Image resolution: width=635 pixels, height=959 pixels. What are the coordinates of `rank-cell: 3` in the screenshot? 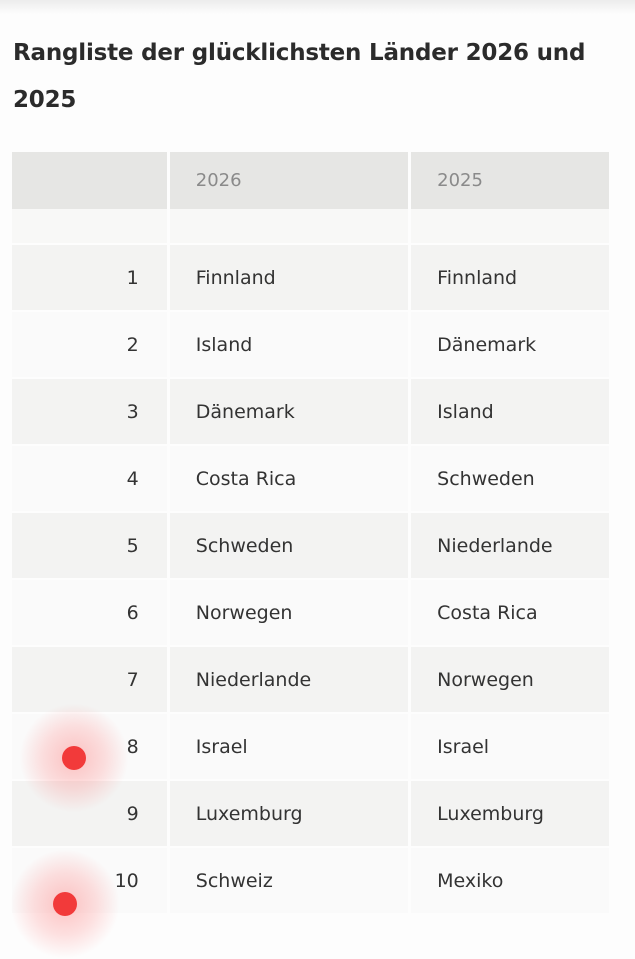 It's located at (91, 412).